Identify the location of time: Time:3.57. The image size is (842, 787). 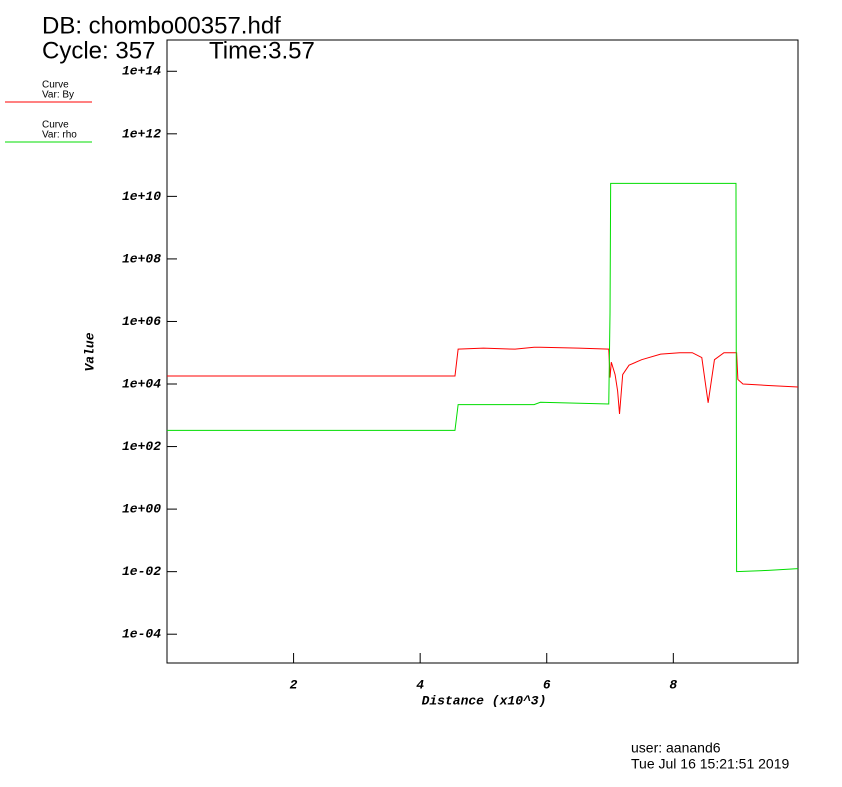
(262, 50).